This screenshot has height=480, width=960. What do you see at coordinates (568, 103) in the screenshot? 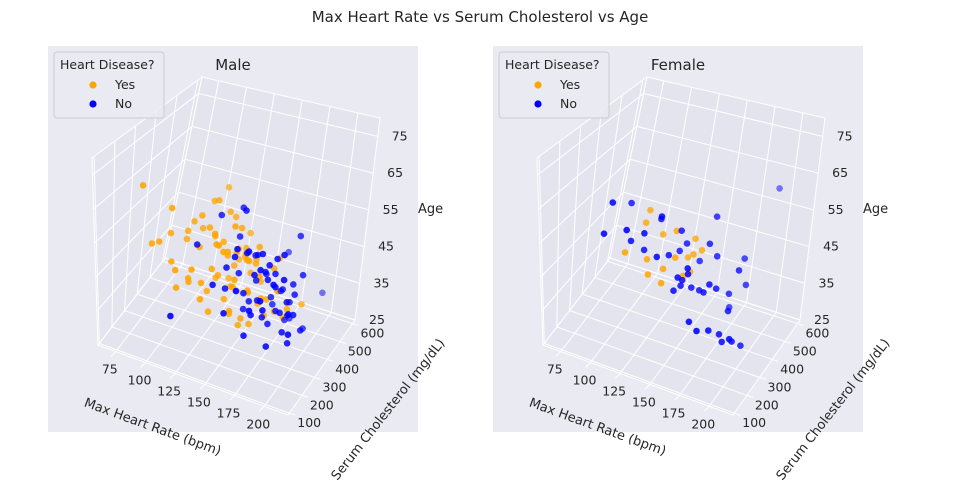
I see `legend-label-no: No` at bounding box center [568, 103].